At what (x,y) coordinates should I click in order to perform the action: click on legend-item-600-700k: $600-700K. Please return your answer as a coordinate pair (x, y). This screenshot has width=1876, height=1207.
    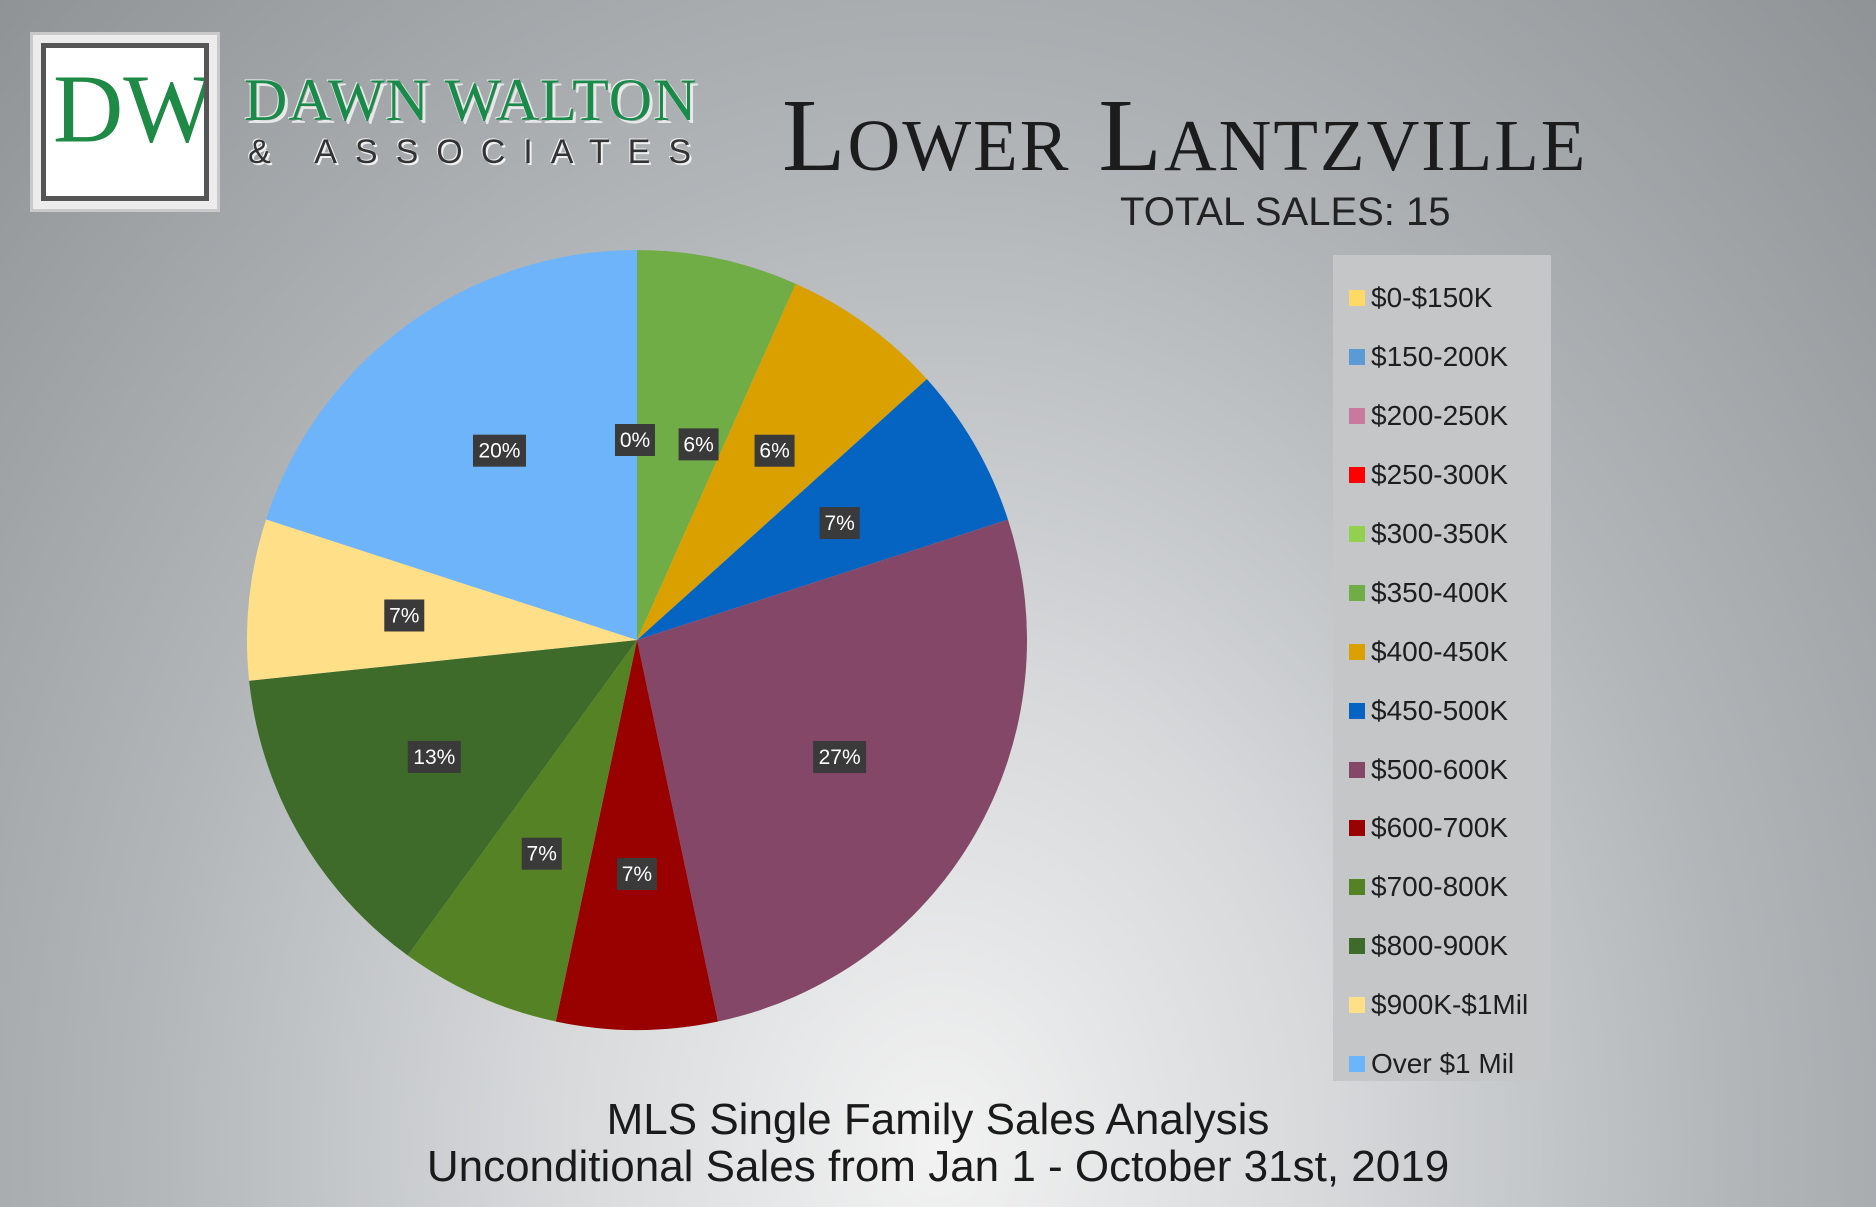
    Looking at the image, I should click on (1442, 828).